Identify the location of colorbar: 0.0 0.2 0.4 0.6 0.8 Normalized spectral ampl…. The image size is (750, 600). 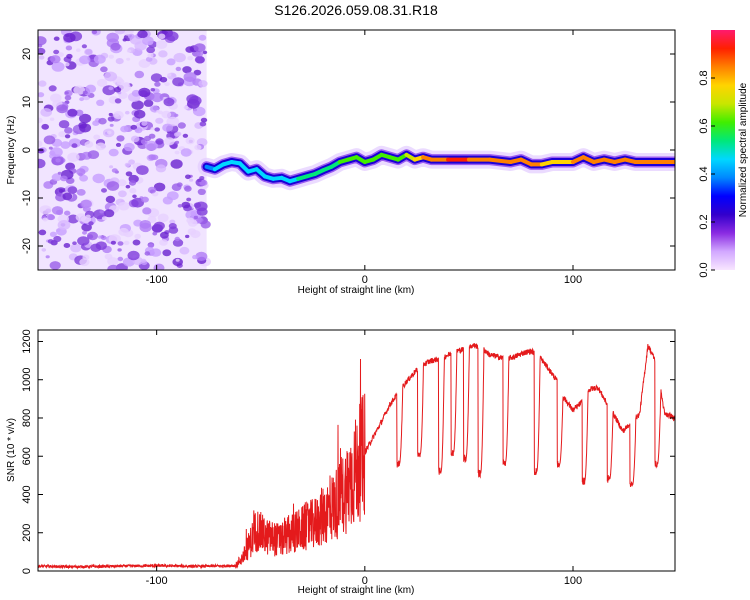
(723, 154).